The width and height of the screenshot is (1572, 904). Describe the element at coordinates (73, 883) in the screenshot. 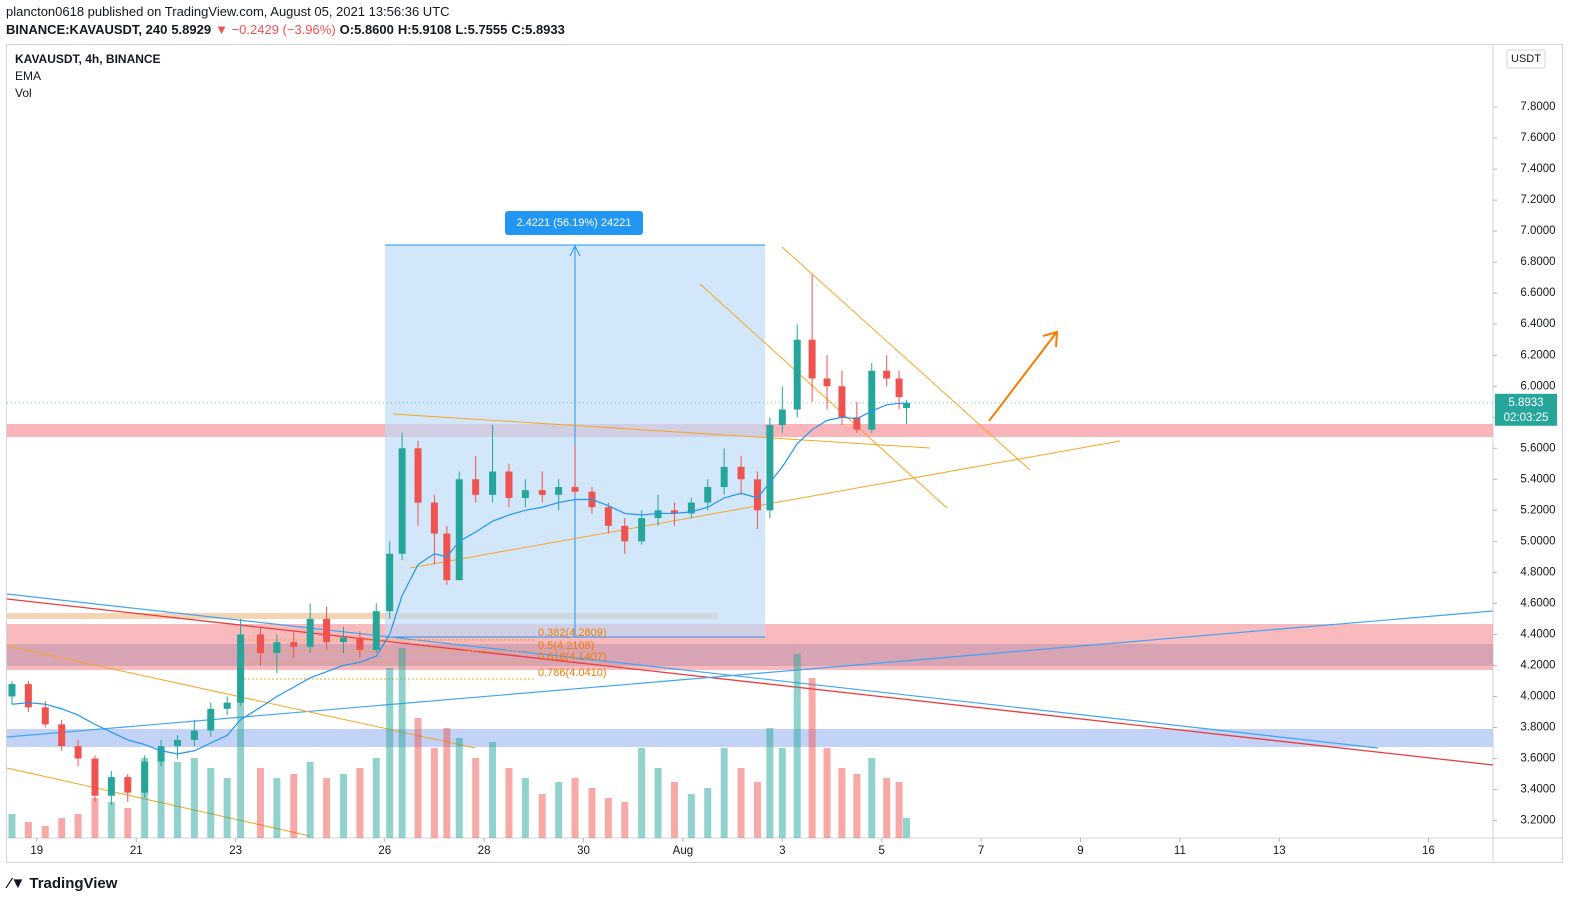

I see `footer: TradingView` at that location.